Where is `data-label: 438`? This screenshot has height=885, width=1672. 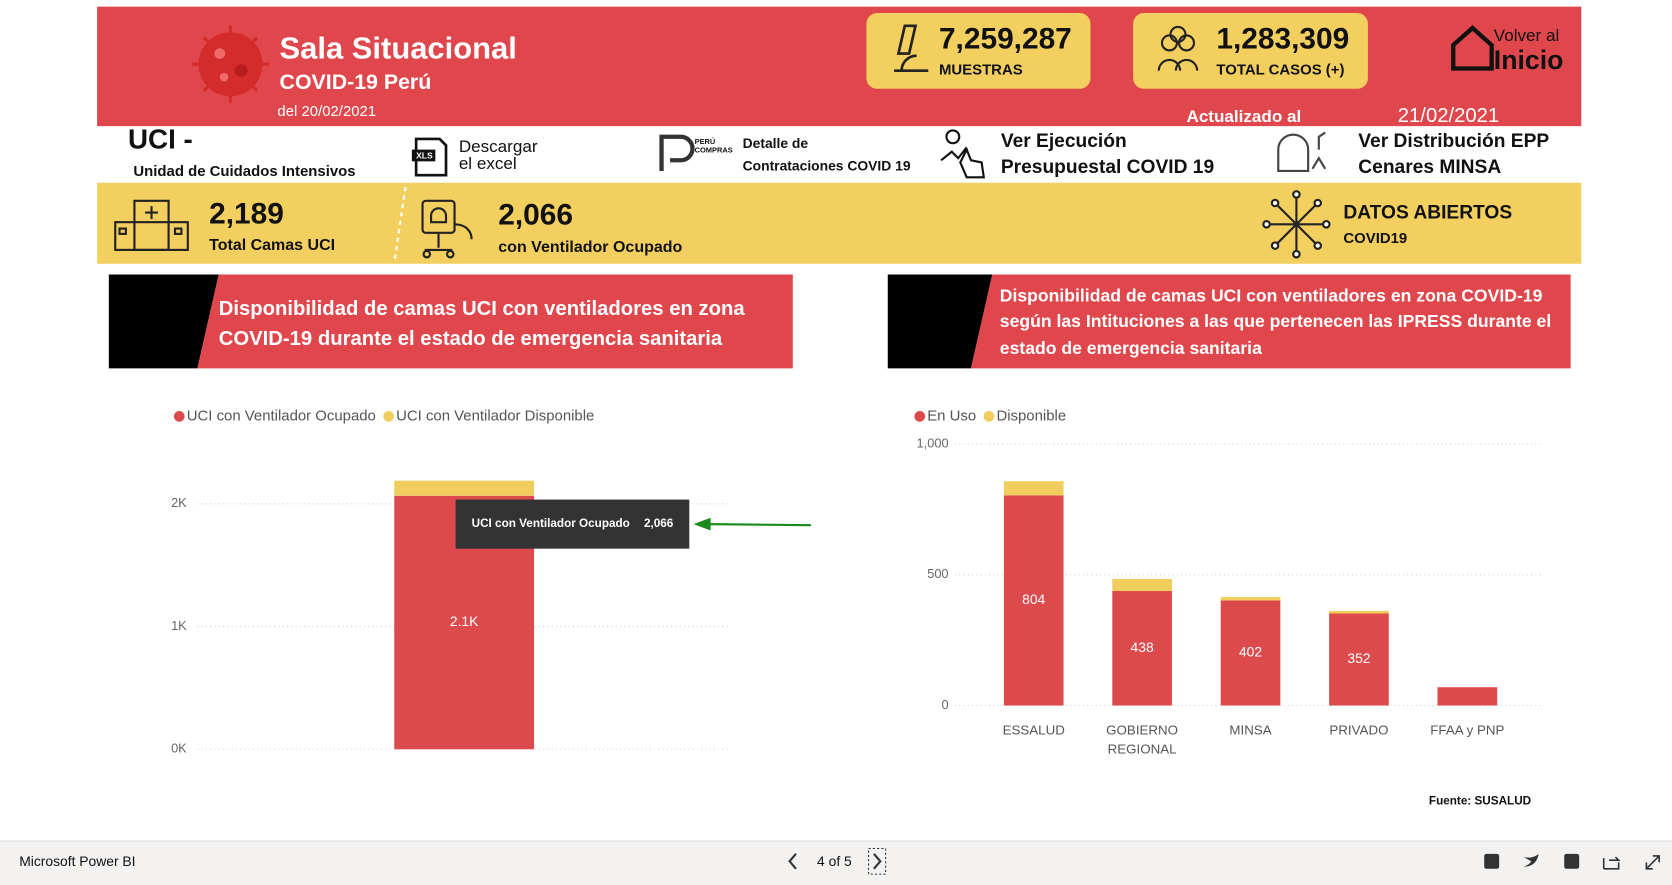 data-label: 438 is located at coordinates (1142, 647).